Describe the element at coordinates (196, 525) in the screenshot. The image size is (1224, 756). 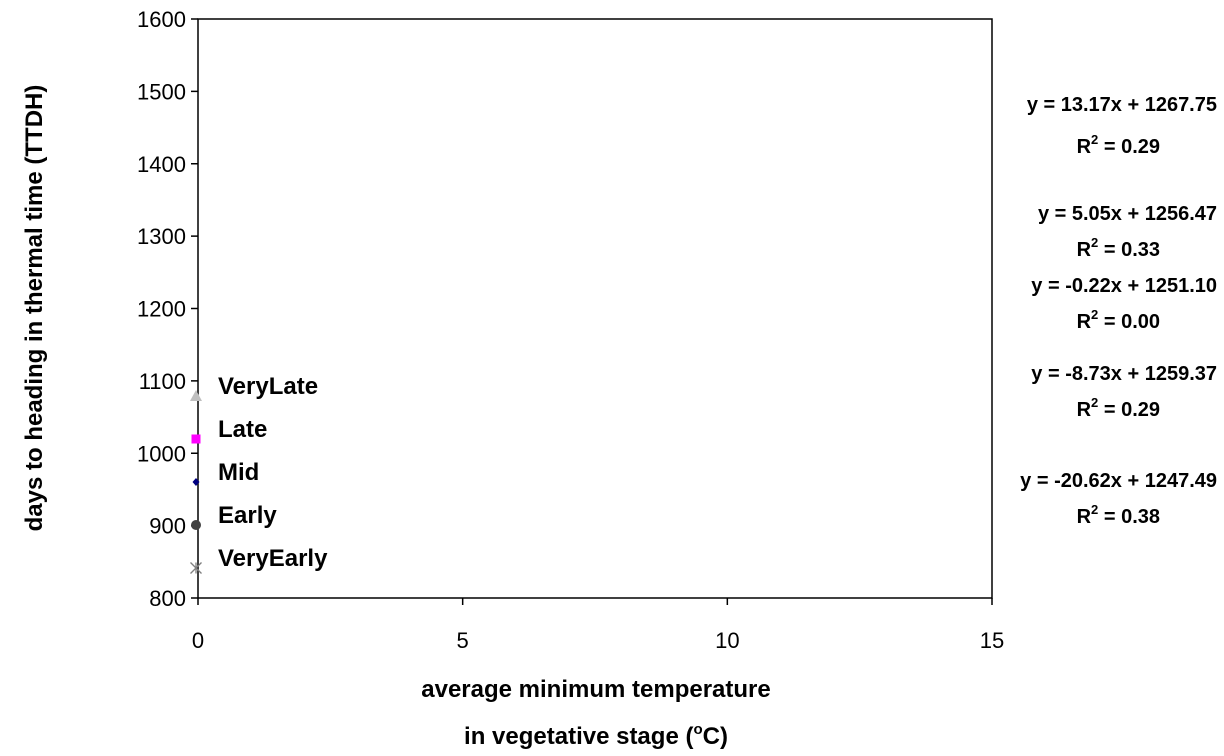
I see `legend-marker-early` at that location.